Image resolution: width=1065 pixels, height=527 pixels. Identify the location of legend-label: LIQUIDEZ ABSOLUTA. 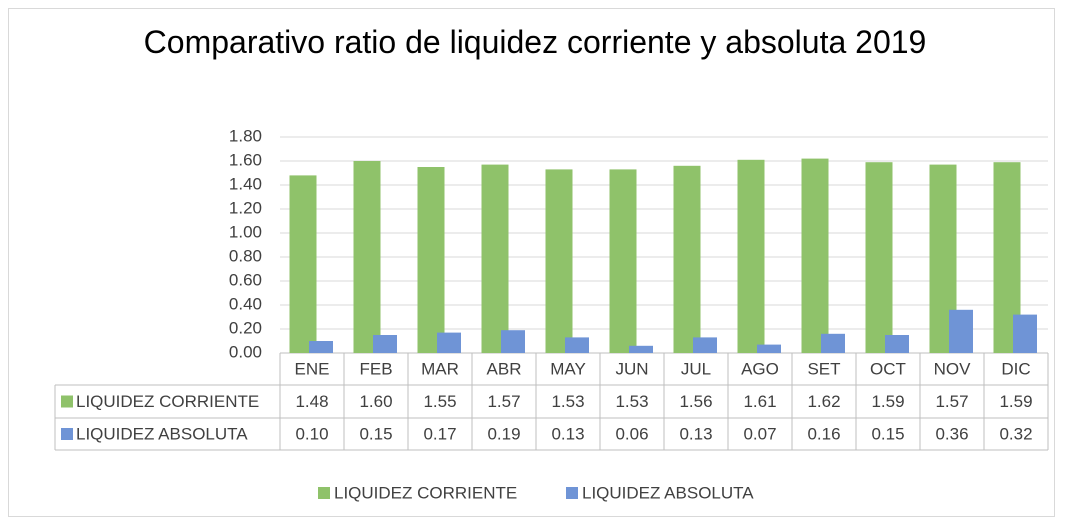
(668, 492).